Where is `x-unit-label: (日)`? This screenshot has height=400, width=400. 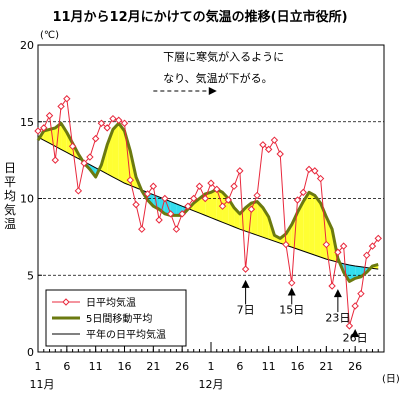 x-unit-label: (日) is located at coordinates (391, 379).